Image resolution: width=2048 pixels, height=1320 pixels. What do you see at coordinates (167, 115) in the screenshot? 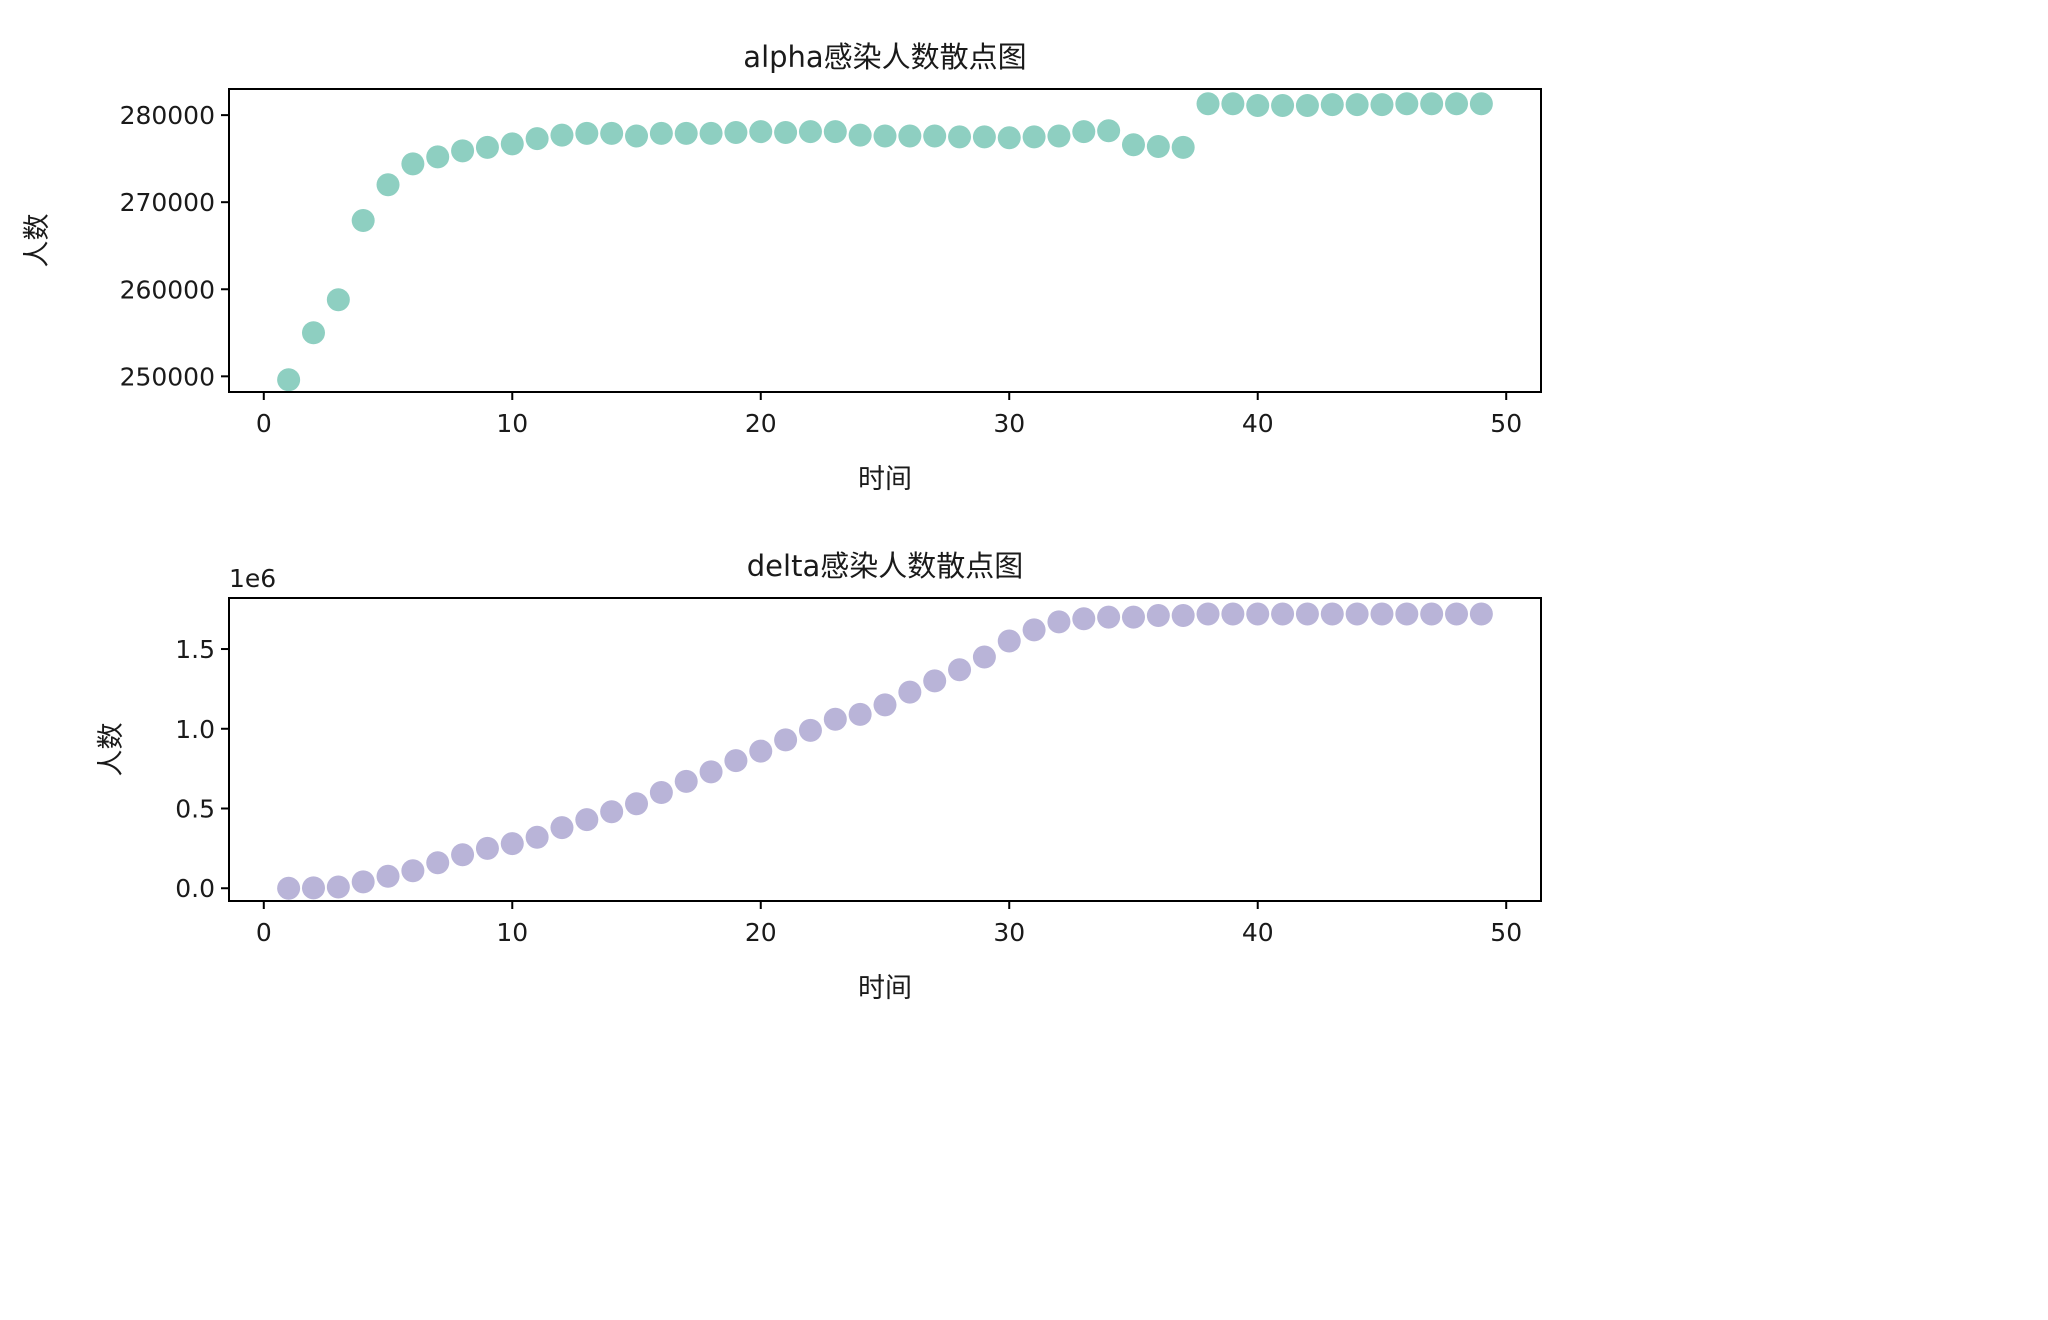
I see `y-tick-label: 280000` at bounding box center [167, 115].